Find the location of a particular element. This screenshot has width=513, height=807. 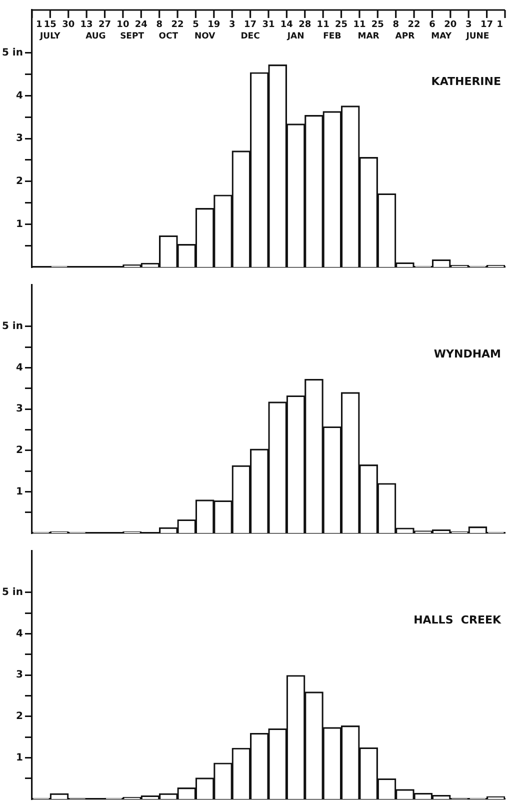

annotation: 30 is located at coordinates (68, 25).